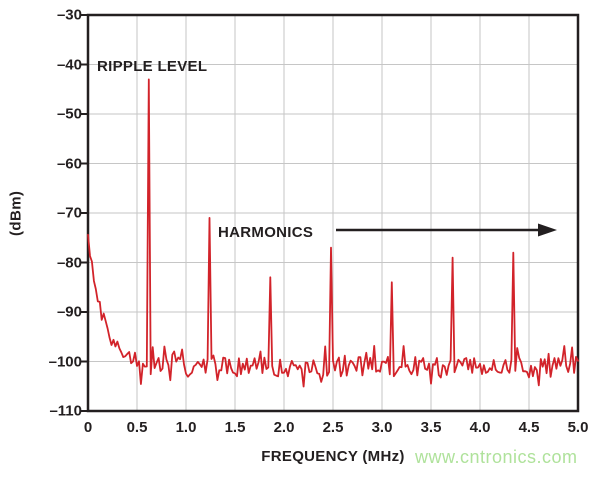 The image size is (600, 478). Describe the element at coordinates (266, 232) in the screenshot. I see `harmonics-annotation: HARMONICS` at that location.